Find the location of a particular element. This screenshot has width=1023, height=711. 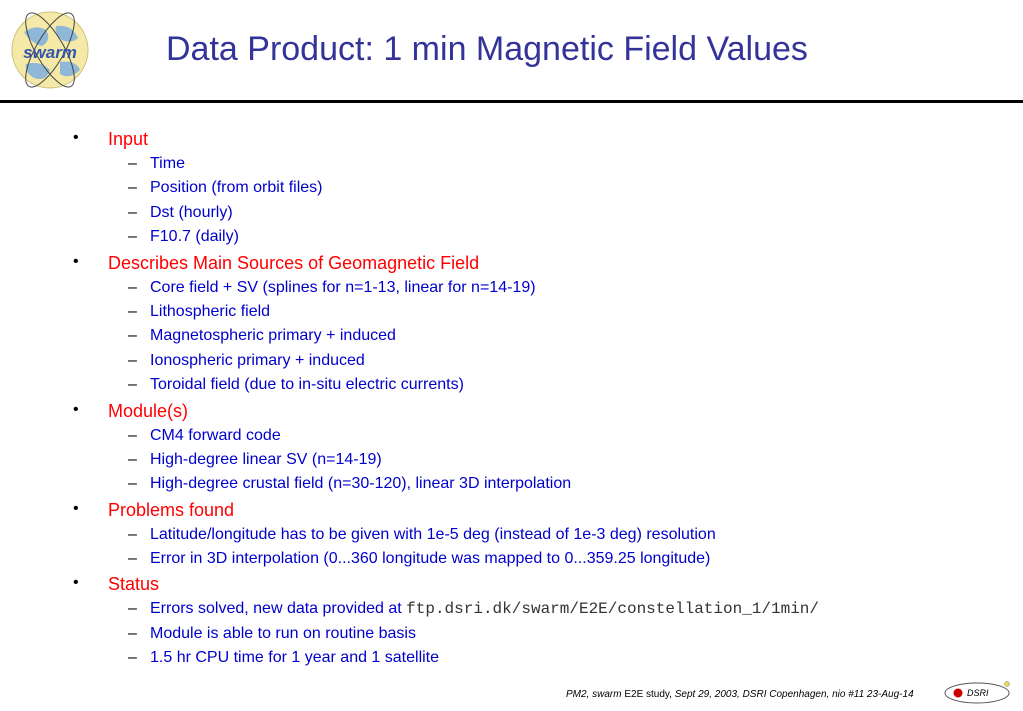

list-item-label: Dst (hourly) is located at coordinates (191, 212).